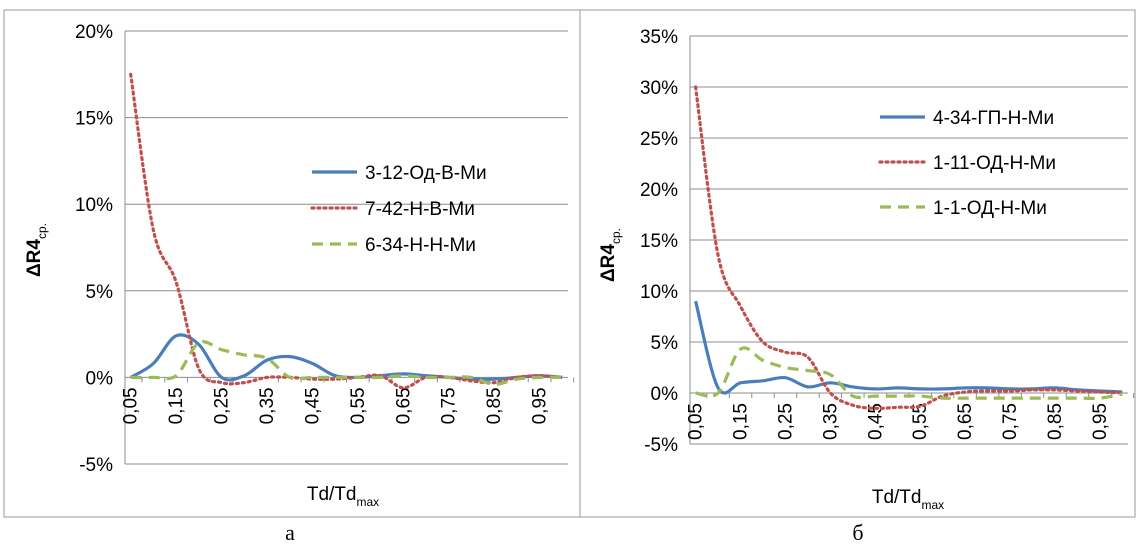  Describe the element at coordinates (990, 208) in the screenshot. I see `legend-label: 1-1-ОД-Н-Ми` at that location.